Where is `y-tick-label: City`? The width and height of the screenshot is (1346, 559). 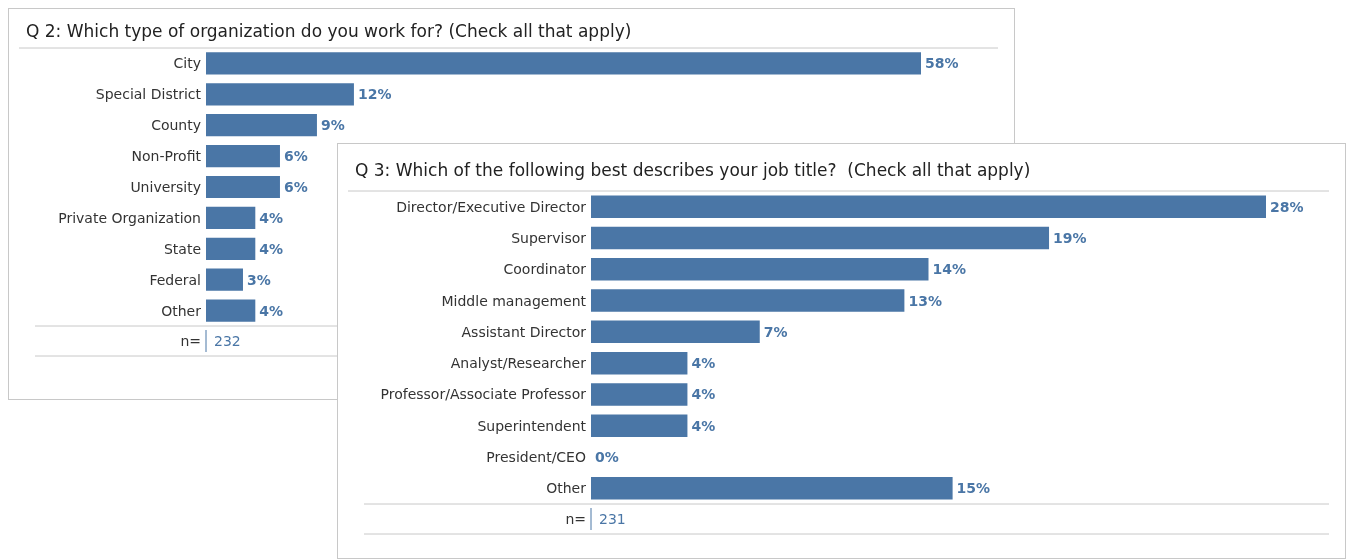
y-tick-label: City is located at coordinates (187, 63).